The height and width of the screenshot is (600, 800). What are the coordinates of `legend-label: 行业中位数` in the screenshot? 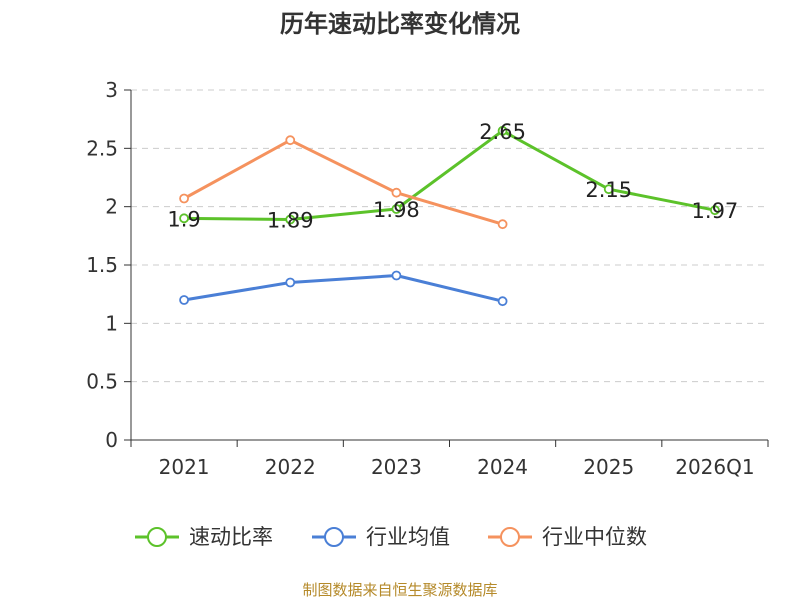 It's located at (594, 537).